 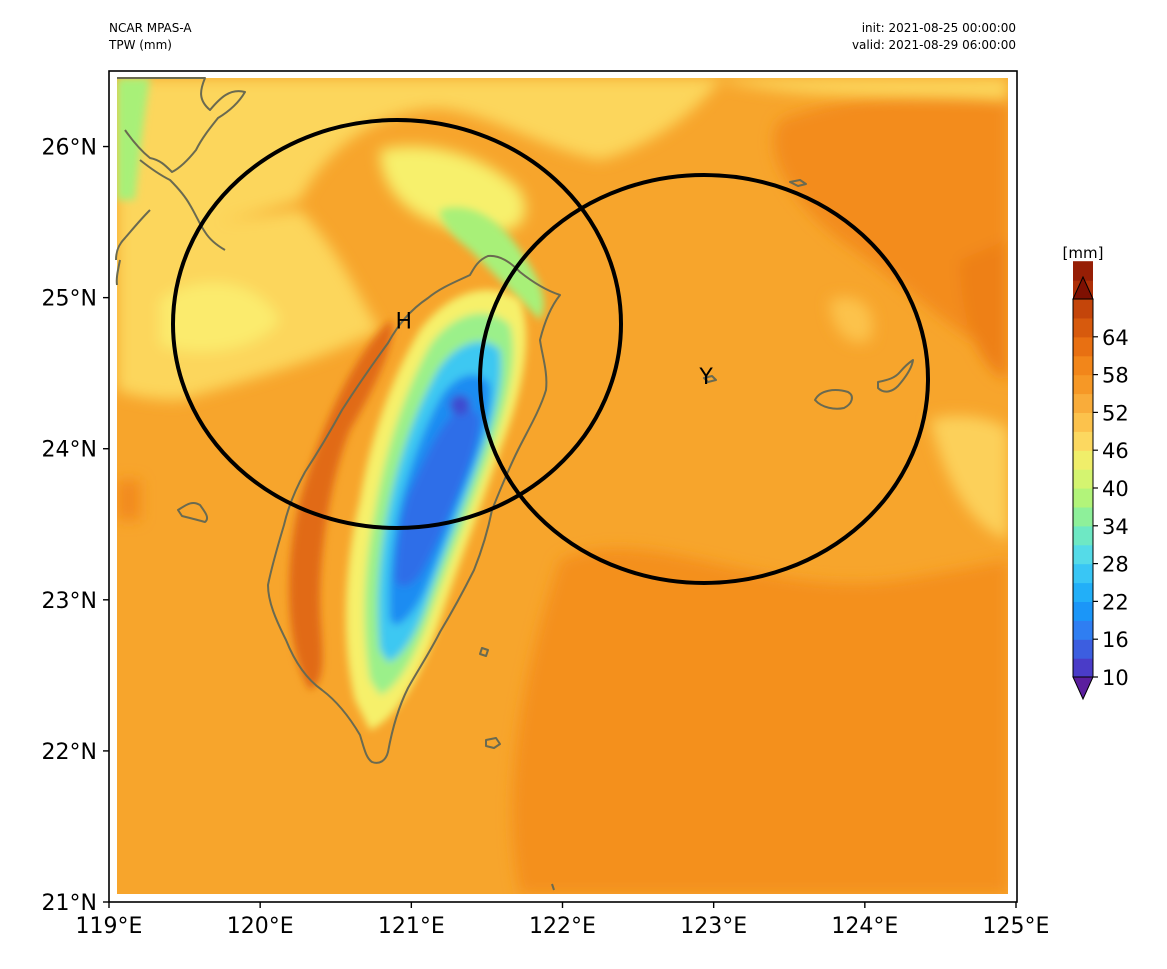 What do you see at coordinates (1115, 376) in the screenshot?
I see `colorbar-tick-label: 58` at bounding box center [1115, 376].